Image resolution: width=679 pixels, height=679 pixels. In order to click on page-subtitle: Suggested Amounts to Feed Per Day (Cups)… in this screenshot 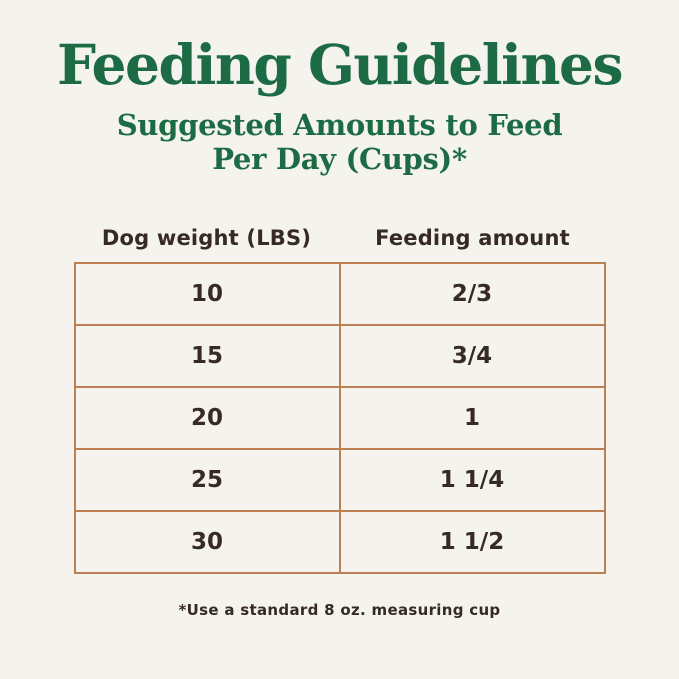, I will do `click(339, 142)`.